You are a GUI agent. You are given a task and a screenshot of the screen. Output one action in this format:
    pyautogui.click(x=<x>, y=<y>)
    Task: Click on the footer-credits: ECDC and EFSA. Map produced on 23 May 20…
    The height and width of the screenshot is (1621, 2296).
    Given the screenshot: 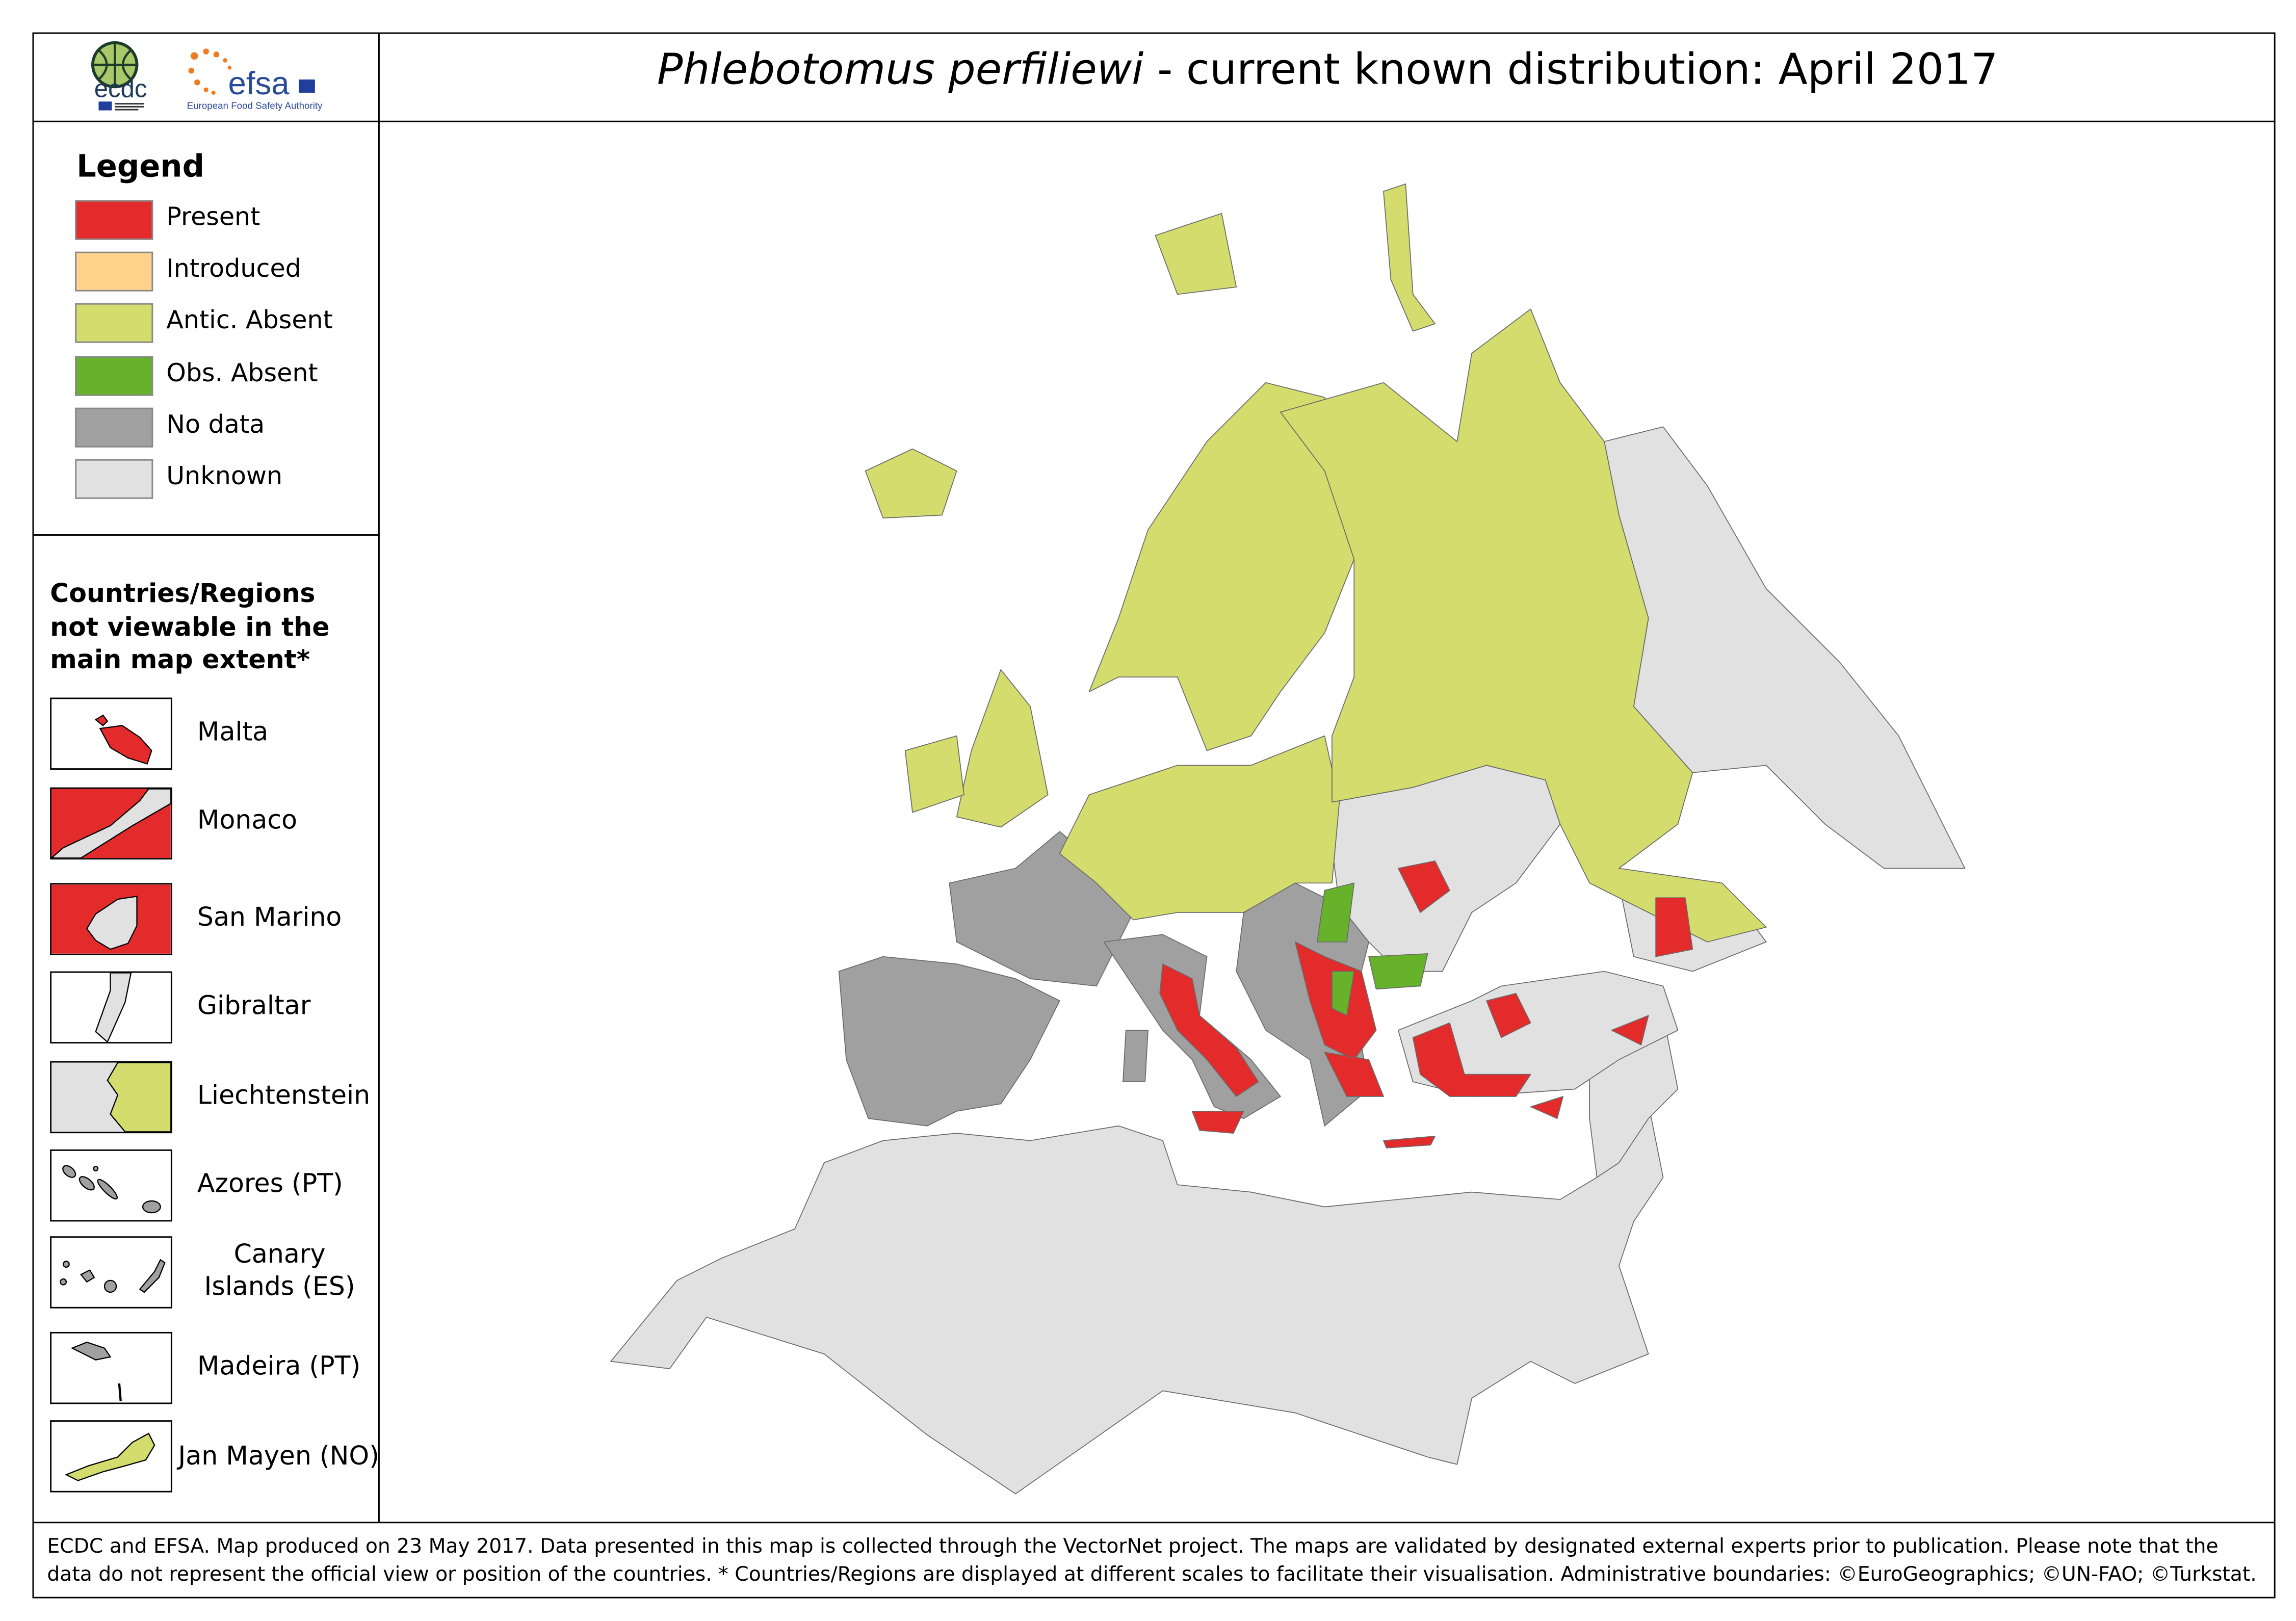 What is the action you would take?
    pyautogui.click(x=1152, y=1561)
    